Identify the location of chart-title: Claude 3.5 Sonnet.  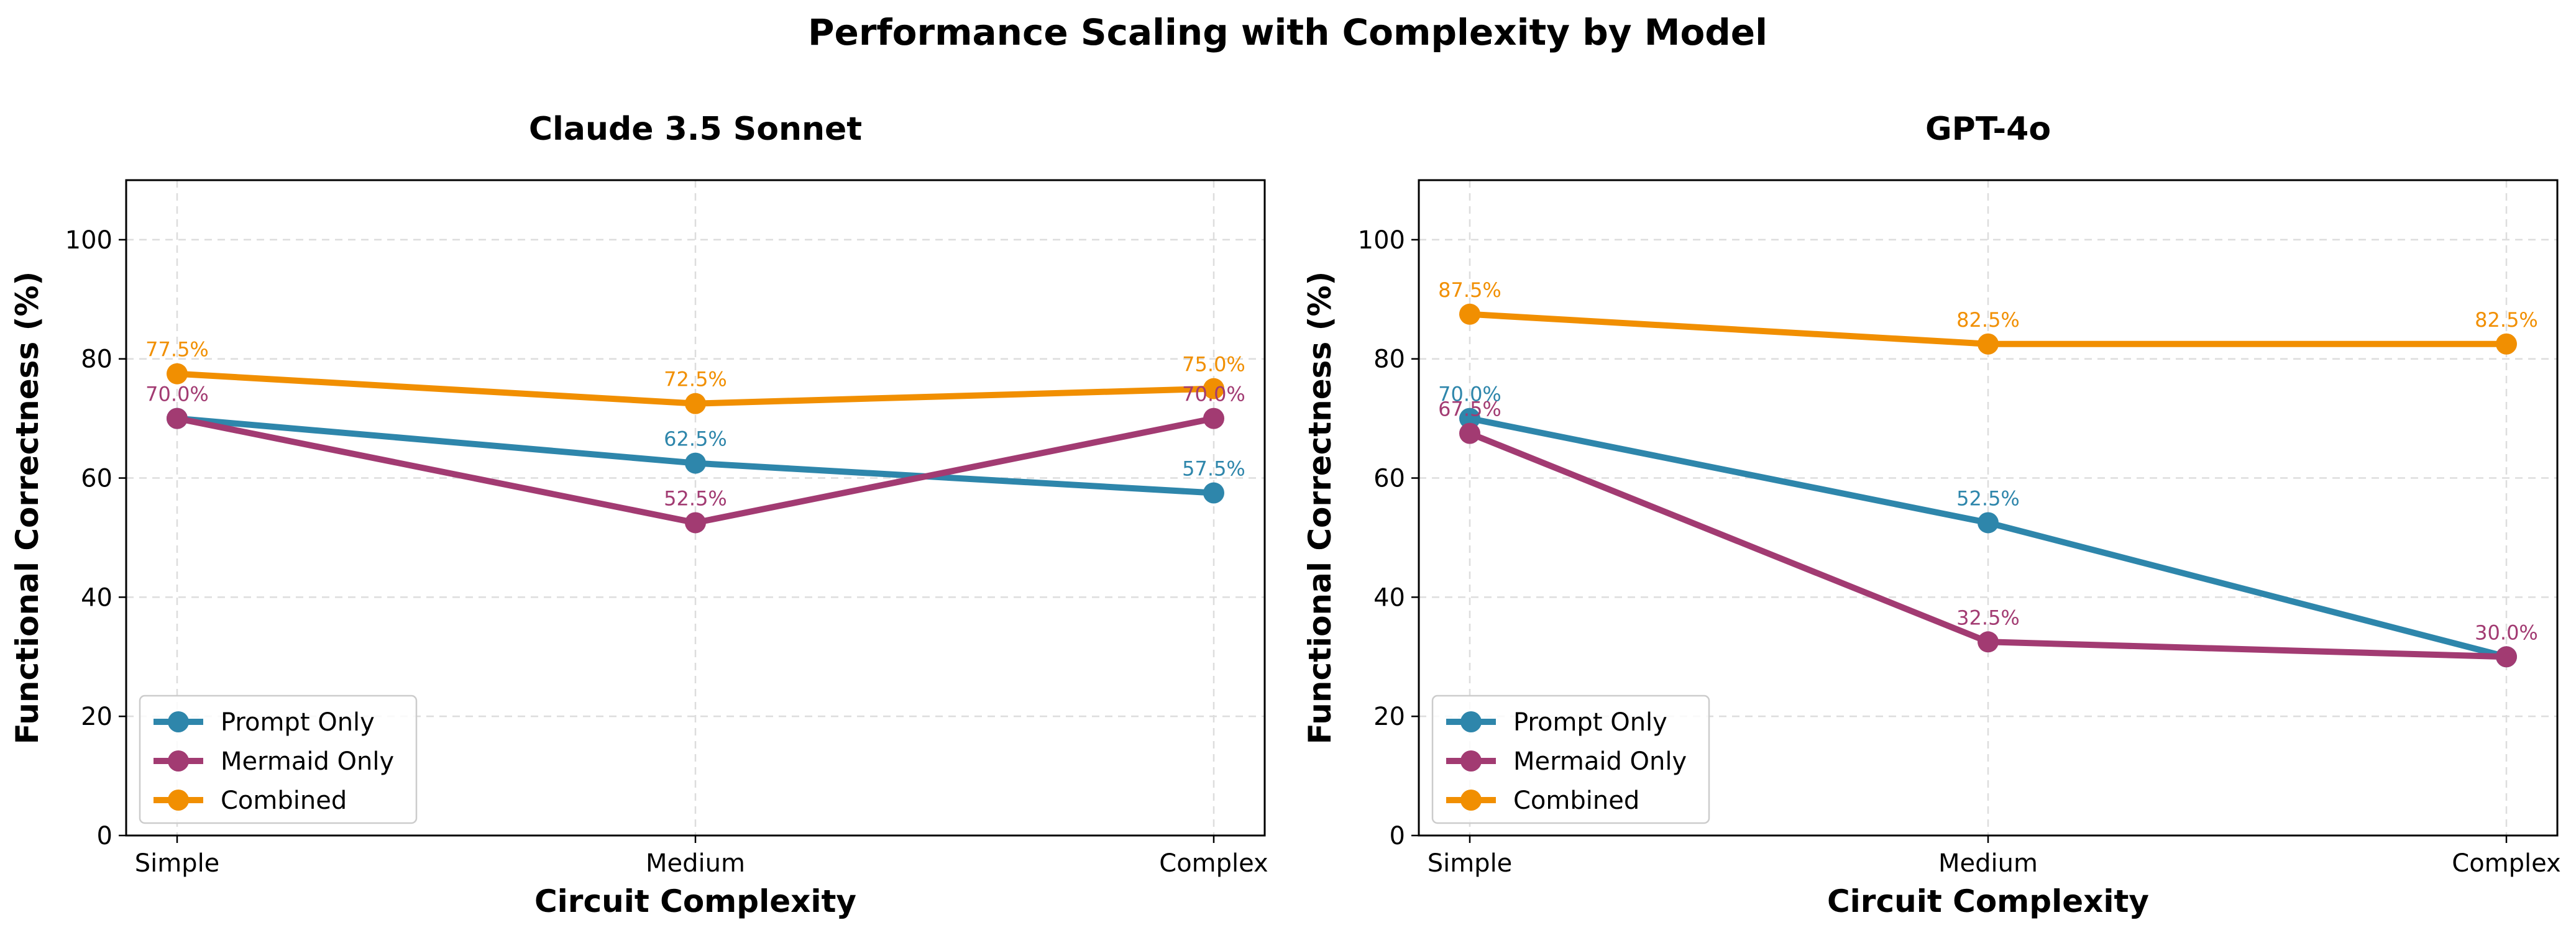
(695, 129).